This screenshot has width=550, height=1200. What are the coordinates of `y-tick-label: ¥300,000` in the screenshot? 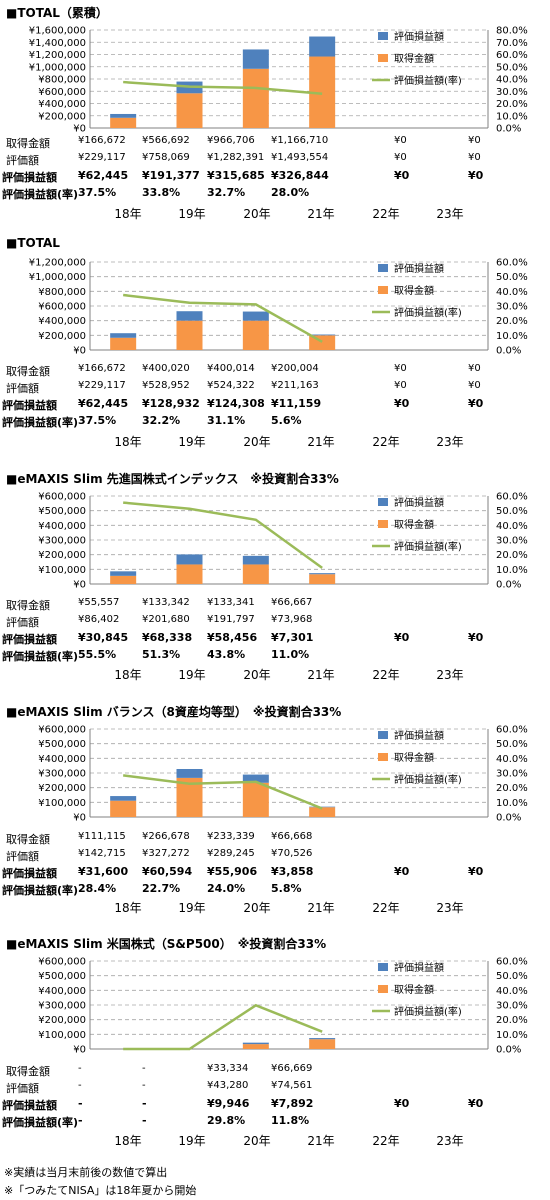 It's located at (62, 541).